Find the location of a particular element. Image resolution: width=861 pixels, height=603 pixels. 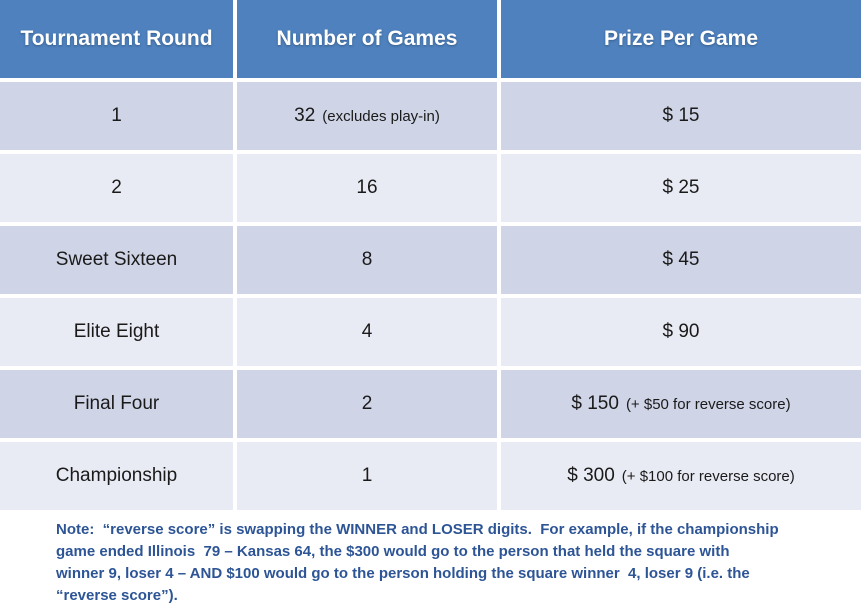

cell-games: 4 is located at coordinates (367, 332).